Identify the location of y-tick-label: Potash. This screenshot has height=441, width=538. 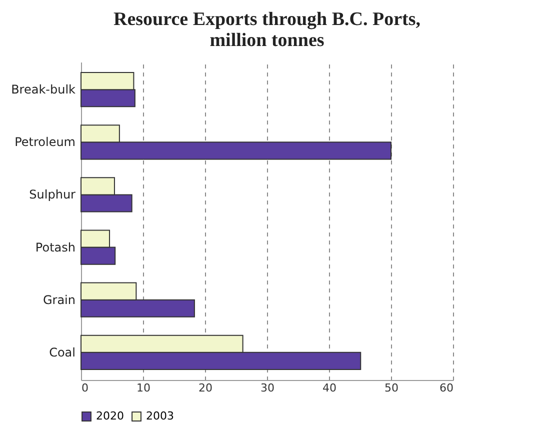
(55, 247).